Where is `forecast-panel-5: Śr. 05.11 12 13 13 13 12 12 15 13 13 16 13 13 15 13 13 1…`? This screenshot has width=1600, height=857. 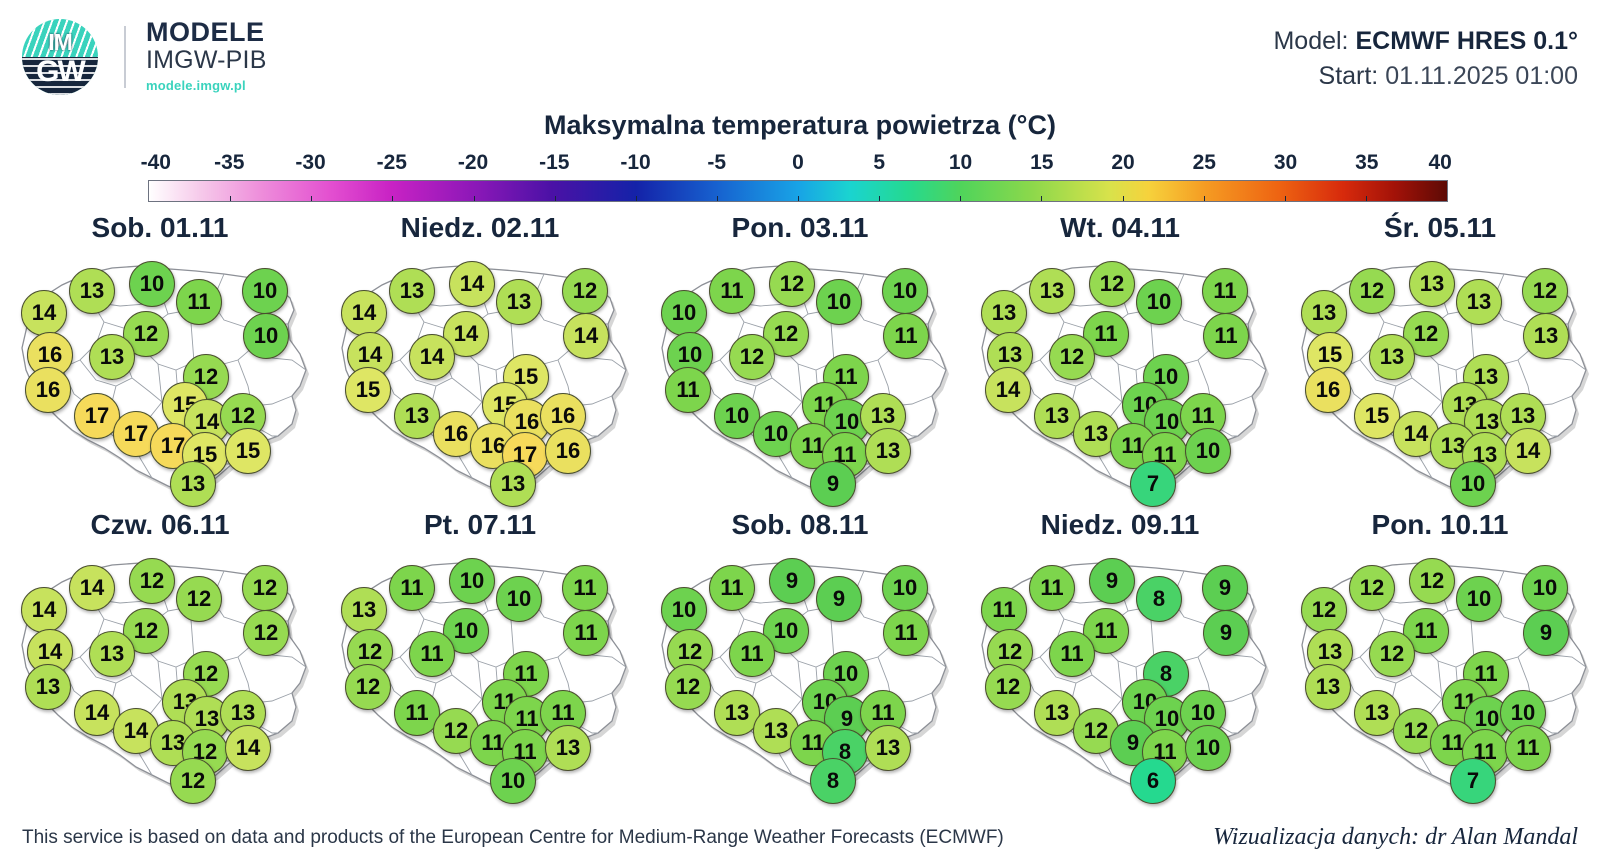 forecast-panel-5: Śr. 05.11 12 13 13 13 12 12 15 13 13 16 13 13 15 13 13 1… is located at coordinates (1440, 358).